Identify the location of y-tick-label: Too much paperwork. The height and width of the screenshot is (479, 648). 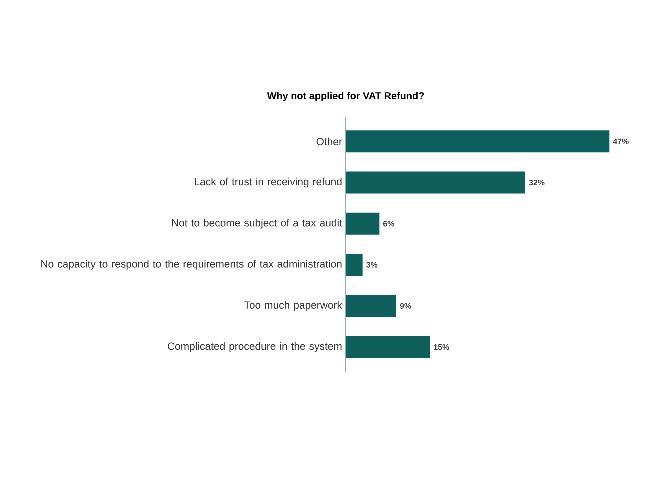
(293, 306).